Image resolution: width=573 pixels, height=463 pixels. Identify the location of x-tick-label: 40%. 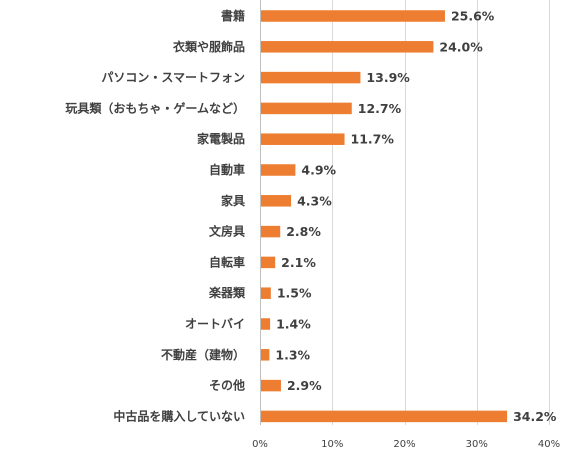
(549, 444).